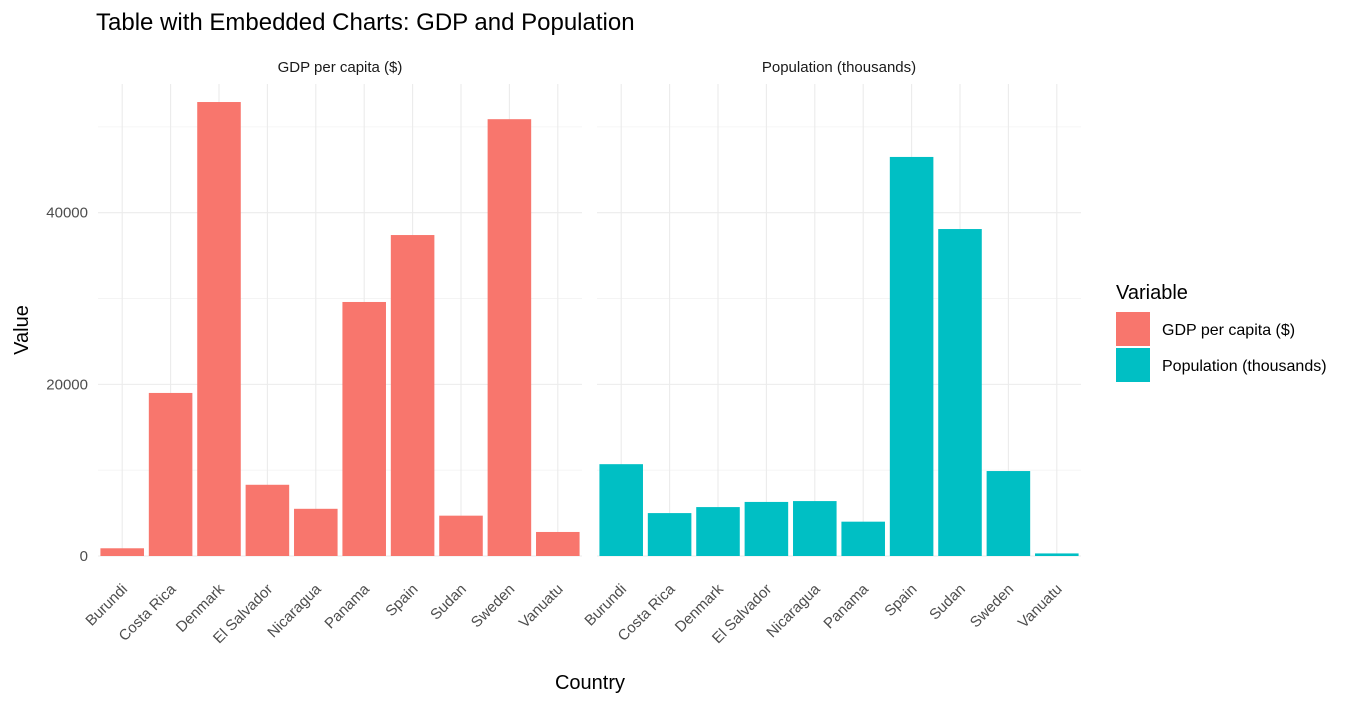 This screenshot has width=1369, height=708. I want to click on legend-label: Population (thousands), so click(1244, 366).